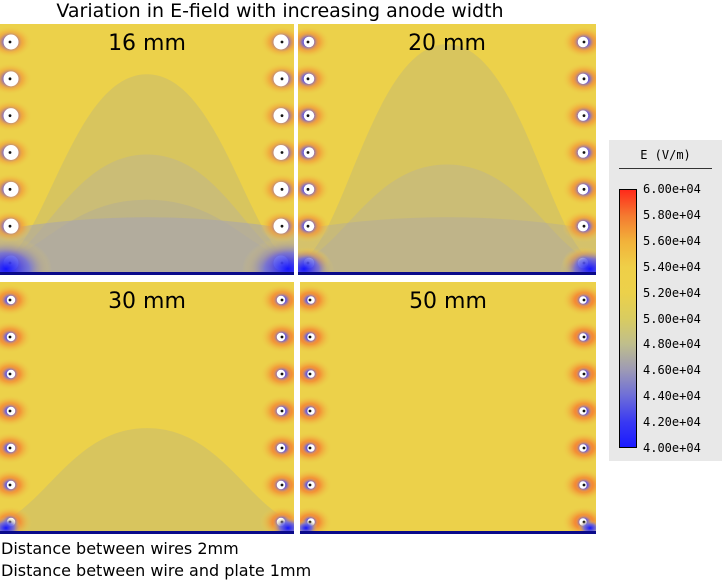 This screenshot has width=726, height=581. What do you see at coordinates (665, 155) in the screenshot?
I see `legend-title: E (V/m)` at bounding box center [665, 155].